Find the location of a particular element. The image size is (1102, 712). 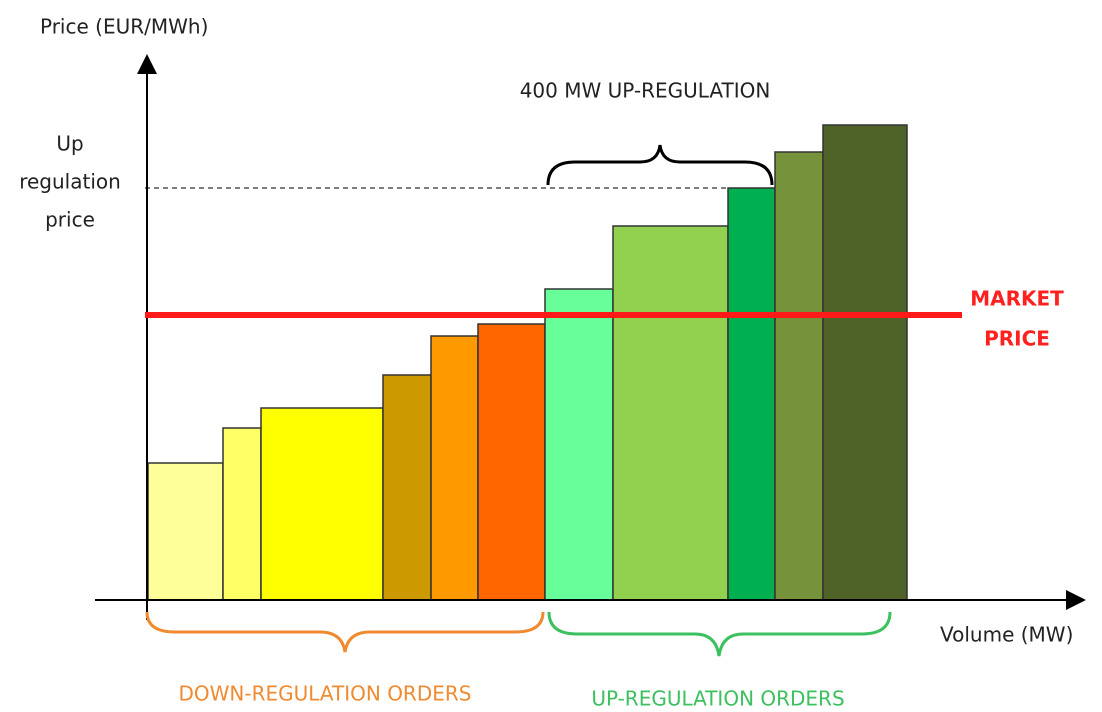

y-axis-label: Price (EUR/MWh) is located at coordinates (124, 27).